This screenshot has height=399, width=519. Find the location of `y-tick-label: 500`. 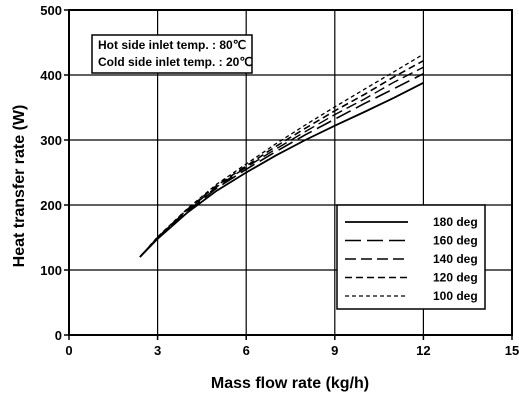

y-tick-label: 500 is located at coordinates (51, 10).